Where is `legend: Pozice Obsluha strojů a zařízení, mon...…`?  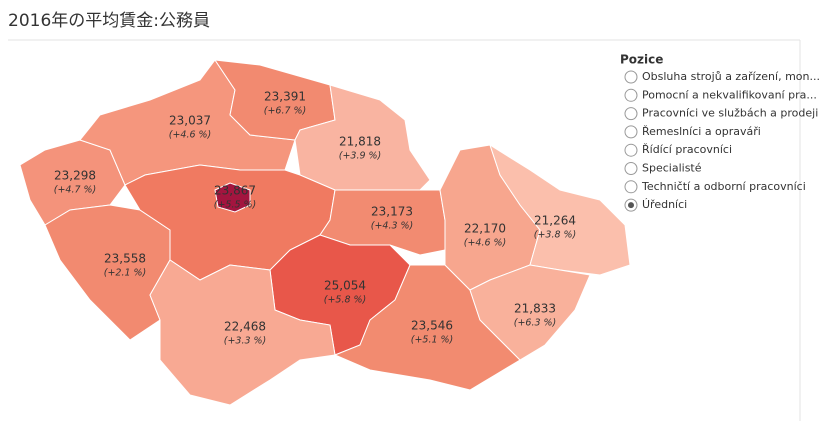 legend: Pozice Obsluha strojů a zařízení, mon...… is located at coordinates (720, 132).